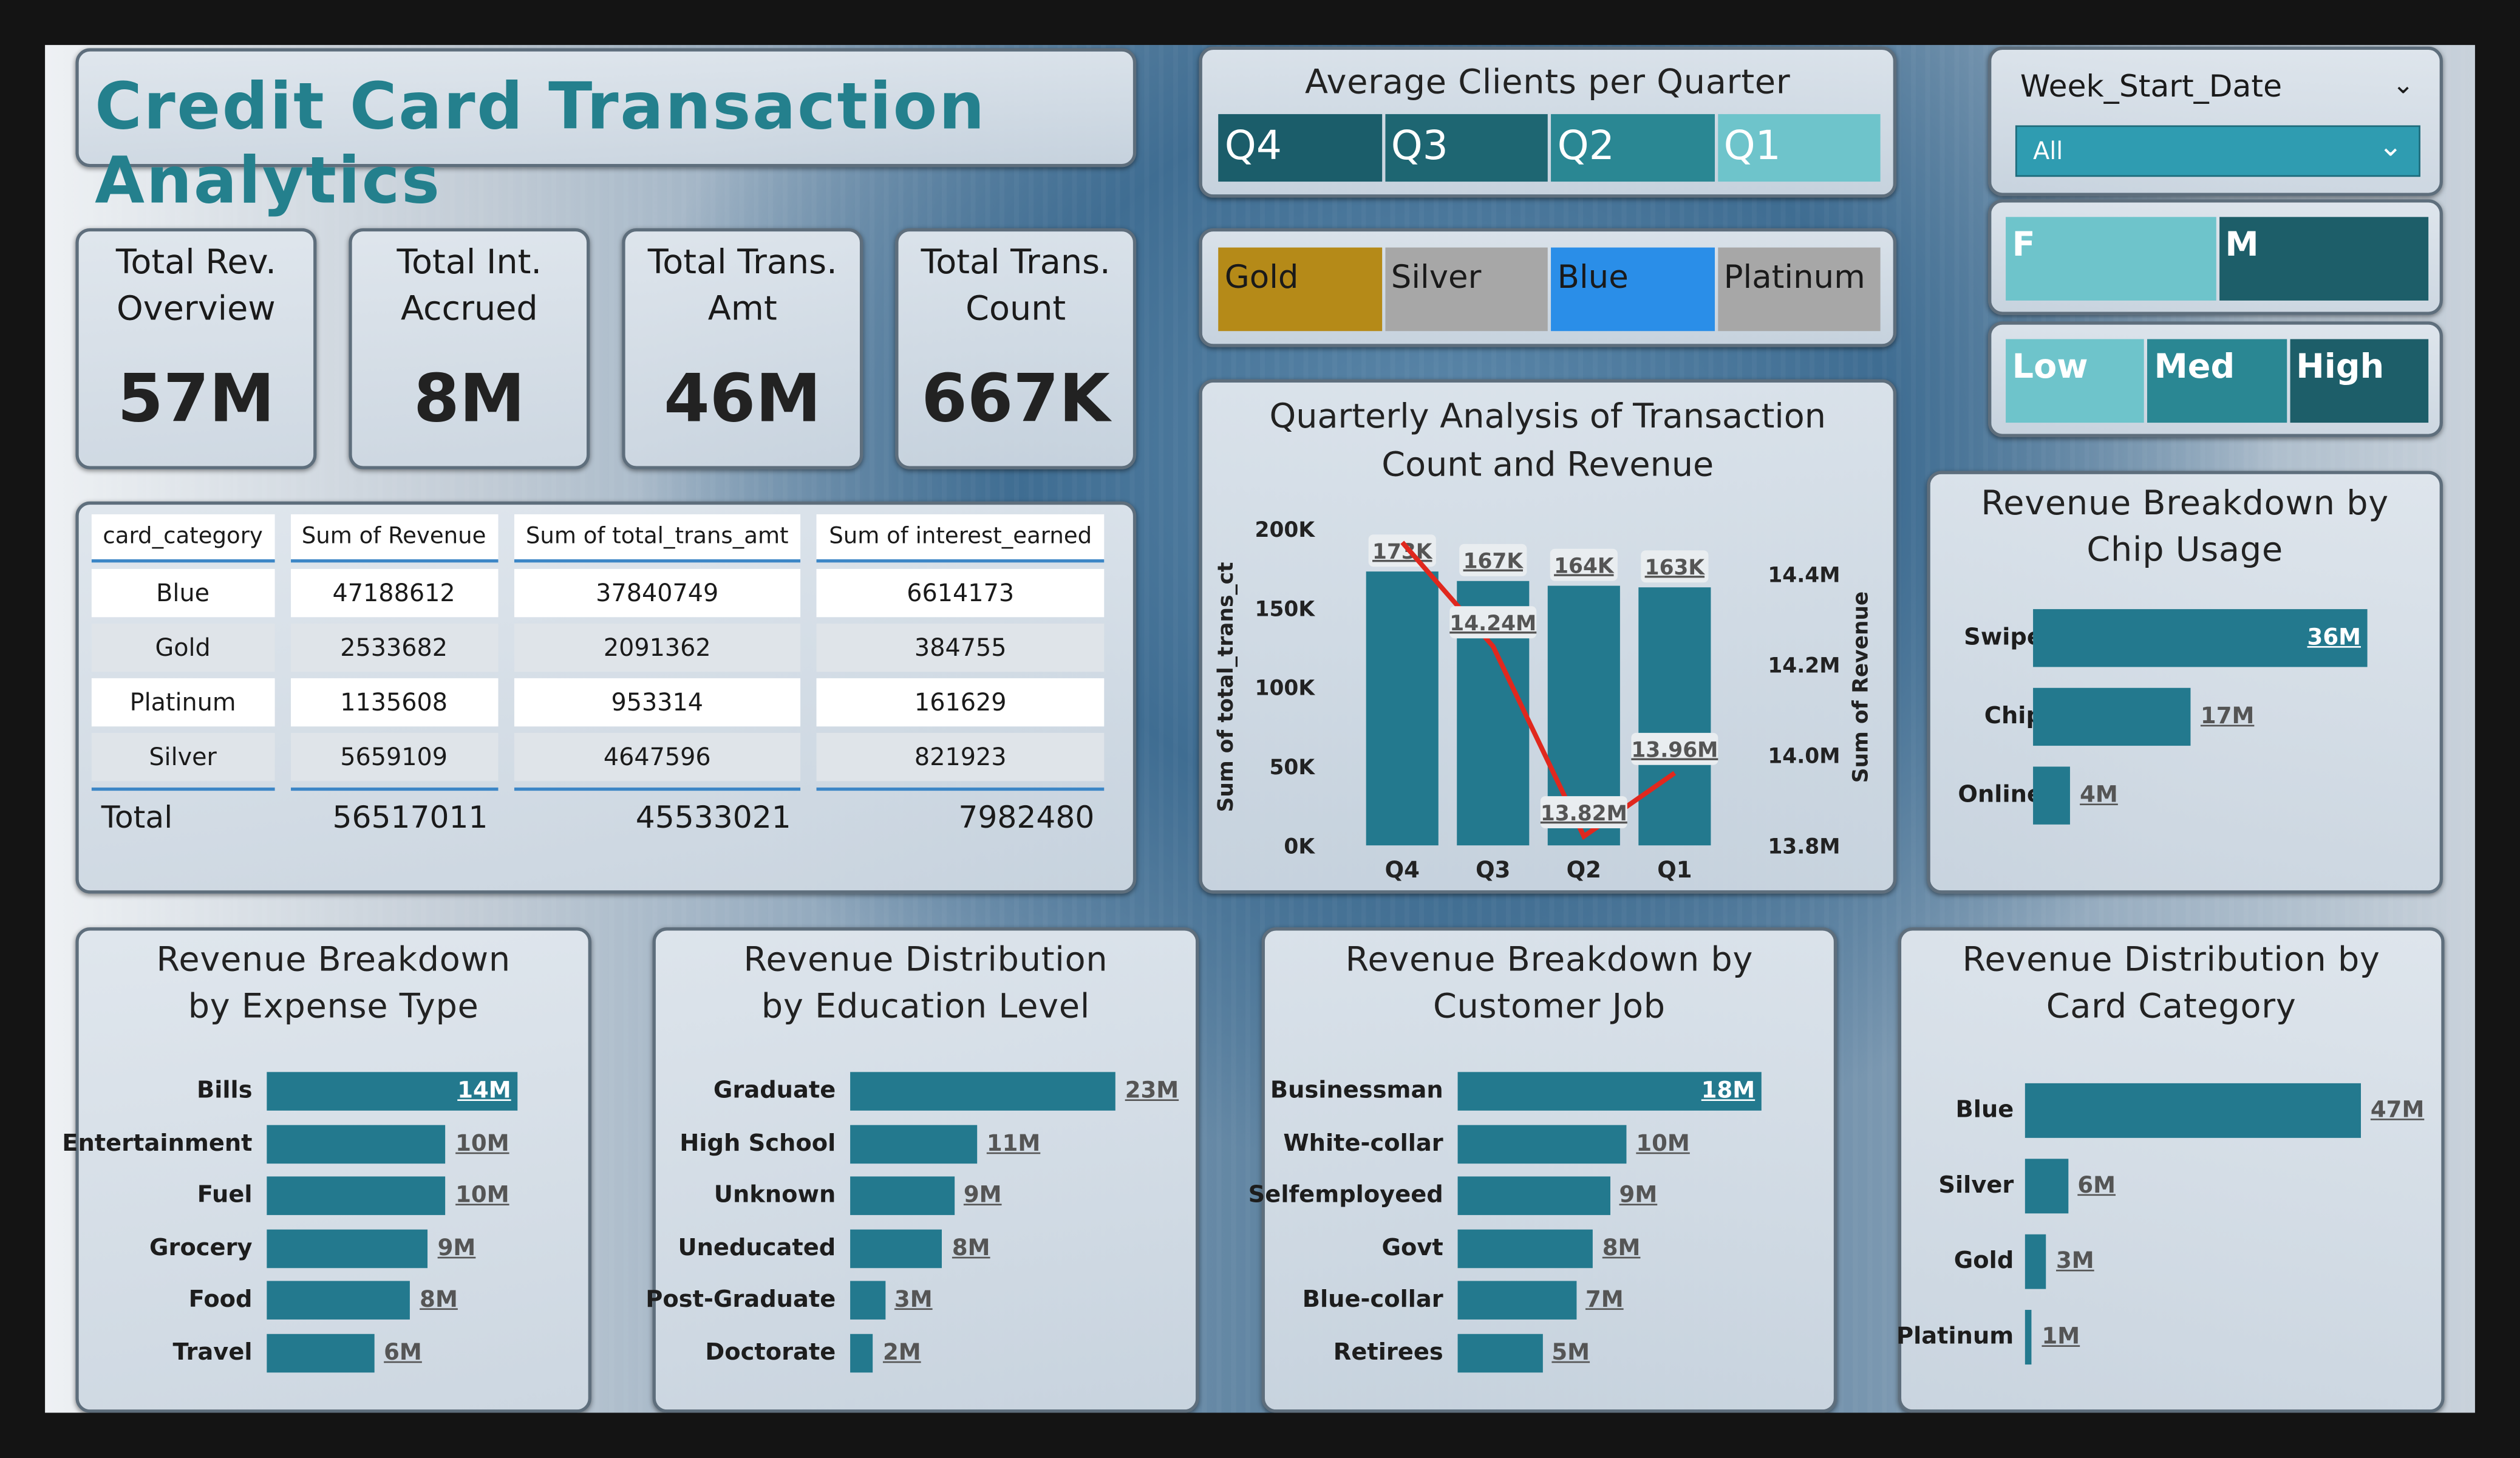  What do you see at coordinates (1299, 148) in the screenshot?
I see `quarter-tile-q4: Q4` at bounding box center [1299, 148].